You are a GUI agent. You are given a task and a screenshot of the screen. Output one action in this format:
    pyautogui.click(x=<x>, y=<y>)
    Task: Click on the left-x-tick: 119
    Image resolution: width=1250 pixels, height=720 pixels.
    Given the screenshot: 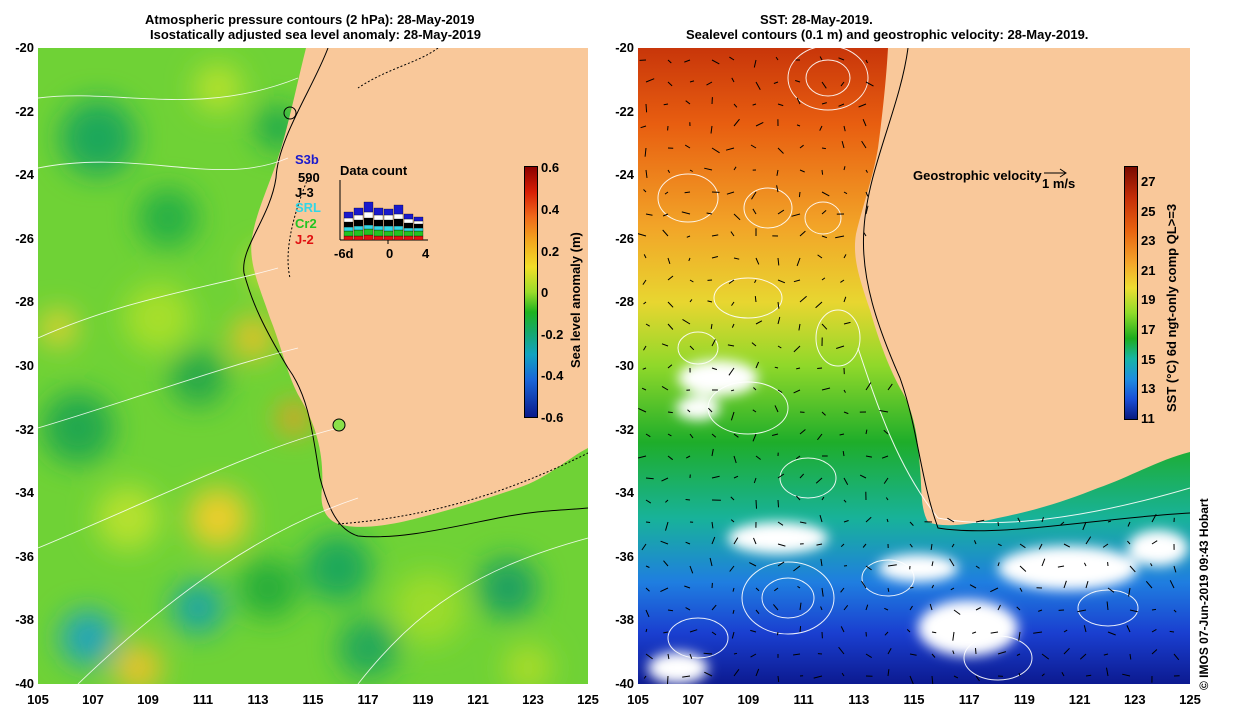 What is the action you would take?
    pyautogui.click(x=423, y=699)
    